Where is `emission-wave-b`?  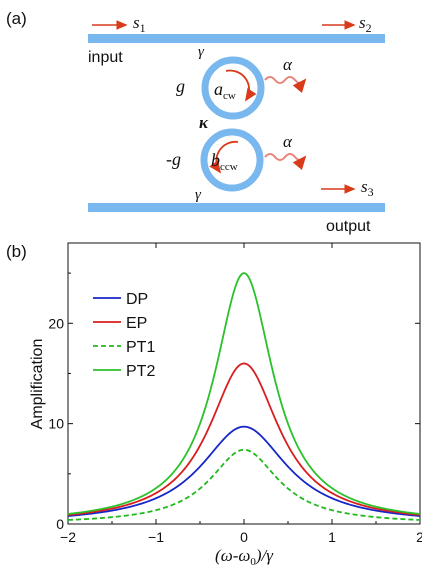
emission-wave-b is located at coordinates (285, 162).